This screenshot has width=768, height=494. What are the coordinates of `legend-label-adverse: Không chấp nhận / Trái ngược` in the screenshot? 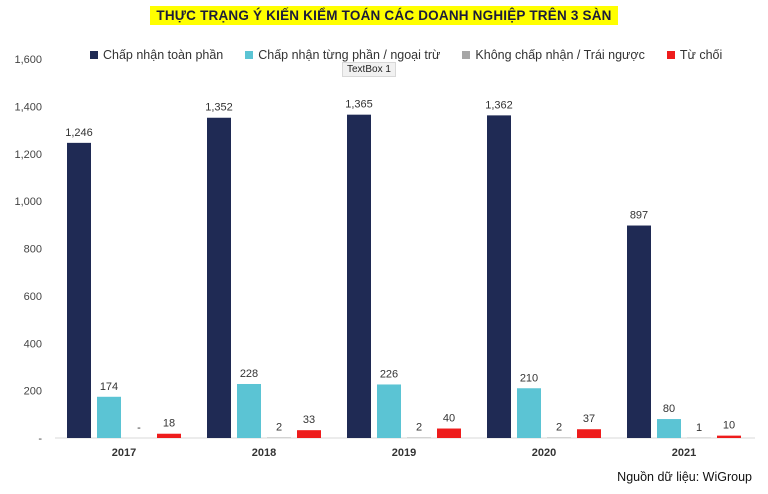 It's located at (560, 55).